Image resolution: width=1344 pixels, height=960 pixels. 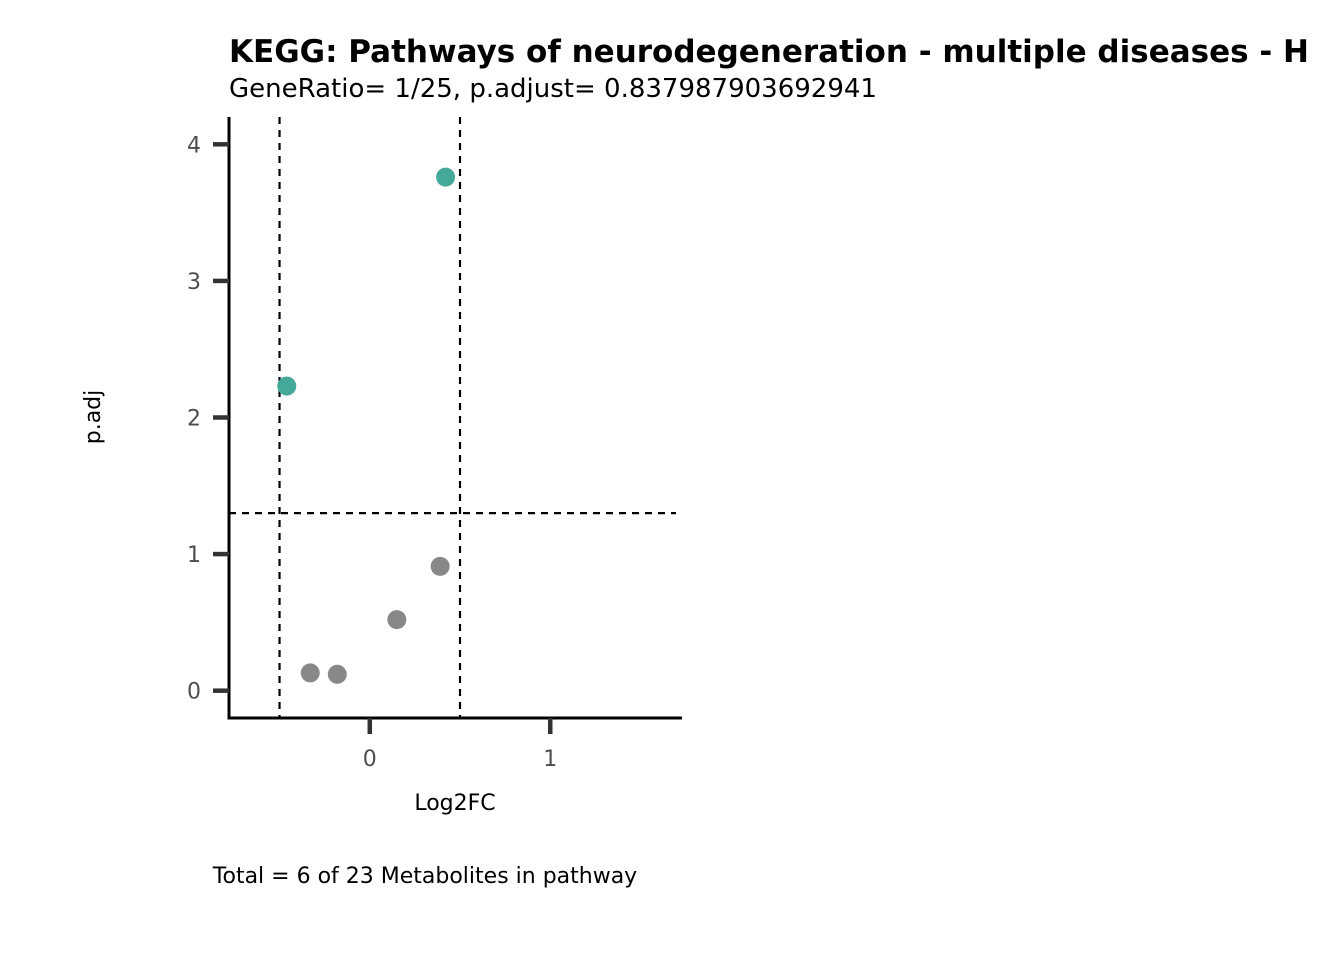 I want to click on chart-caption: Total = 6 of 23 Metabolites in pathway, so click(x=424, y=876).